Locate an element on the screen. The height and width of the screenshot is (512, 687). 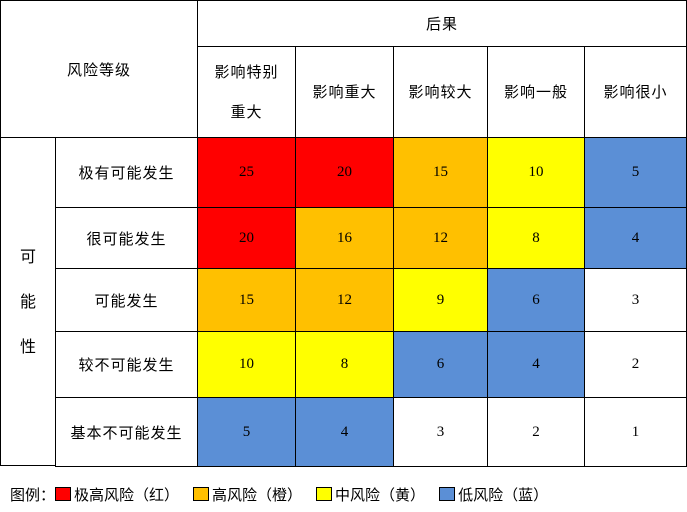
likelihood-label: 可能性 is located at coordinates (28, 301).